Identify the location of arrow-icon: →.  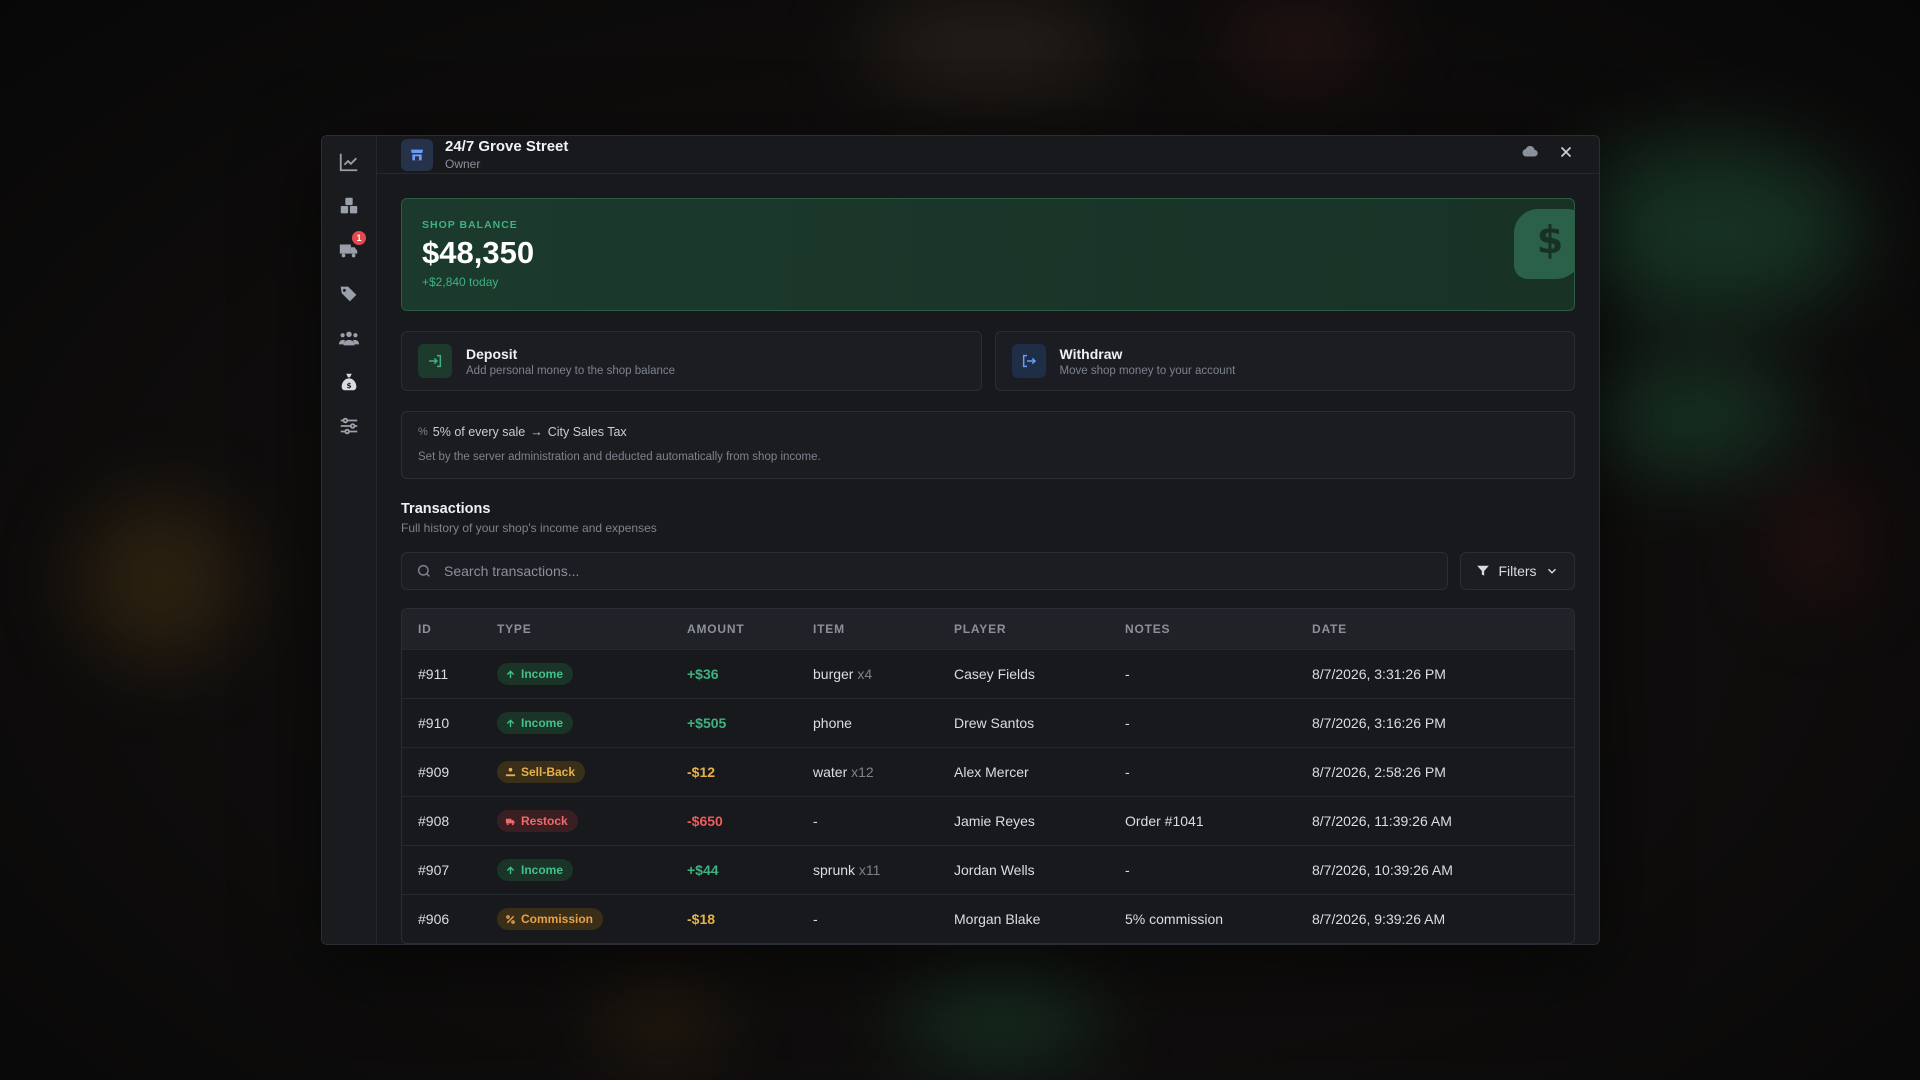
(536, 432).